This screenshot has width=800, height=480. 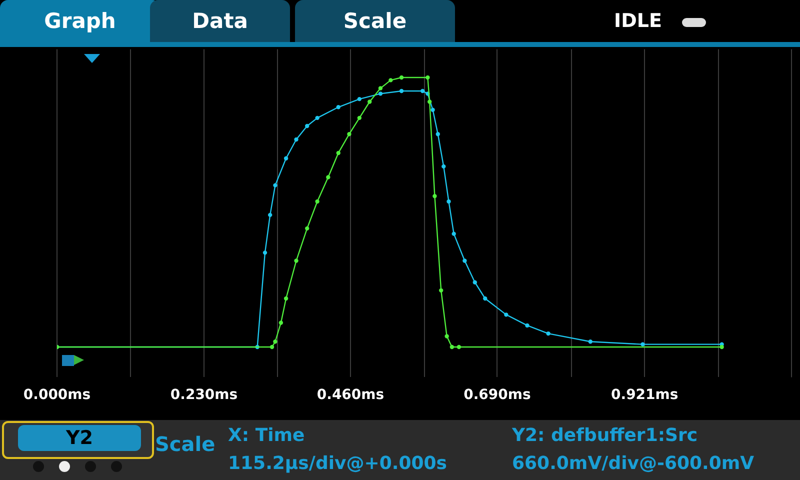 What do you see at coordinates (644, 395) in the screenshot?
I see `x-tick-label: 0.921ms` at bounding box center [644, 395].